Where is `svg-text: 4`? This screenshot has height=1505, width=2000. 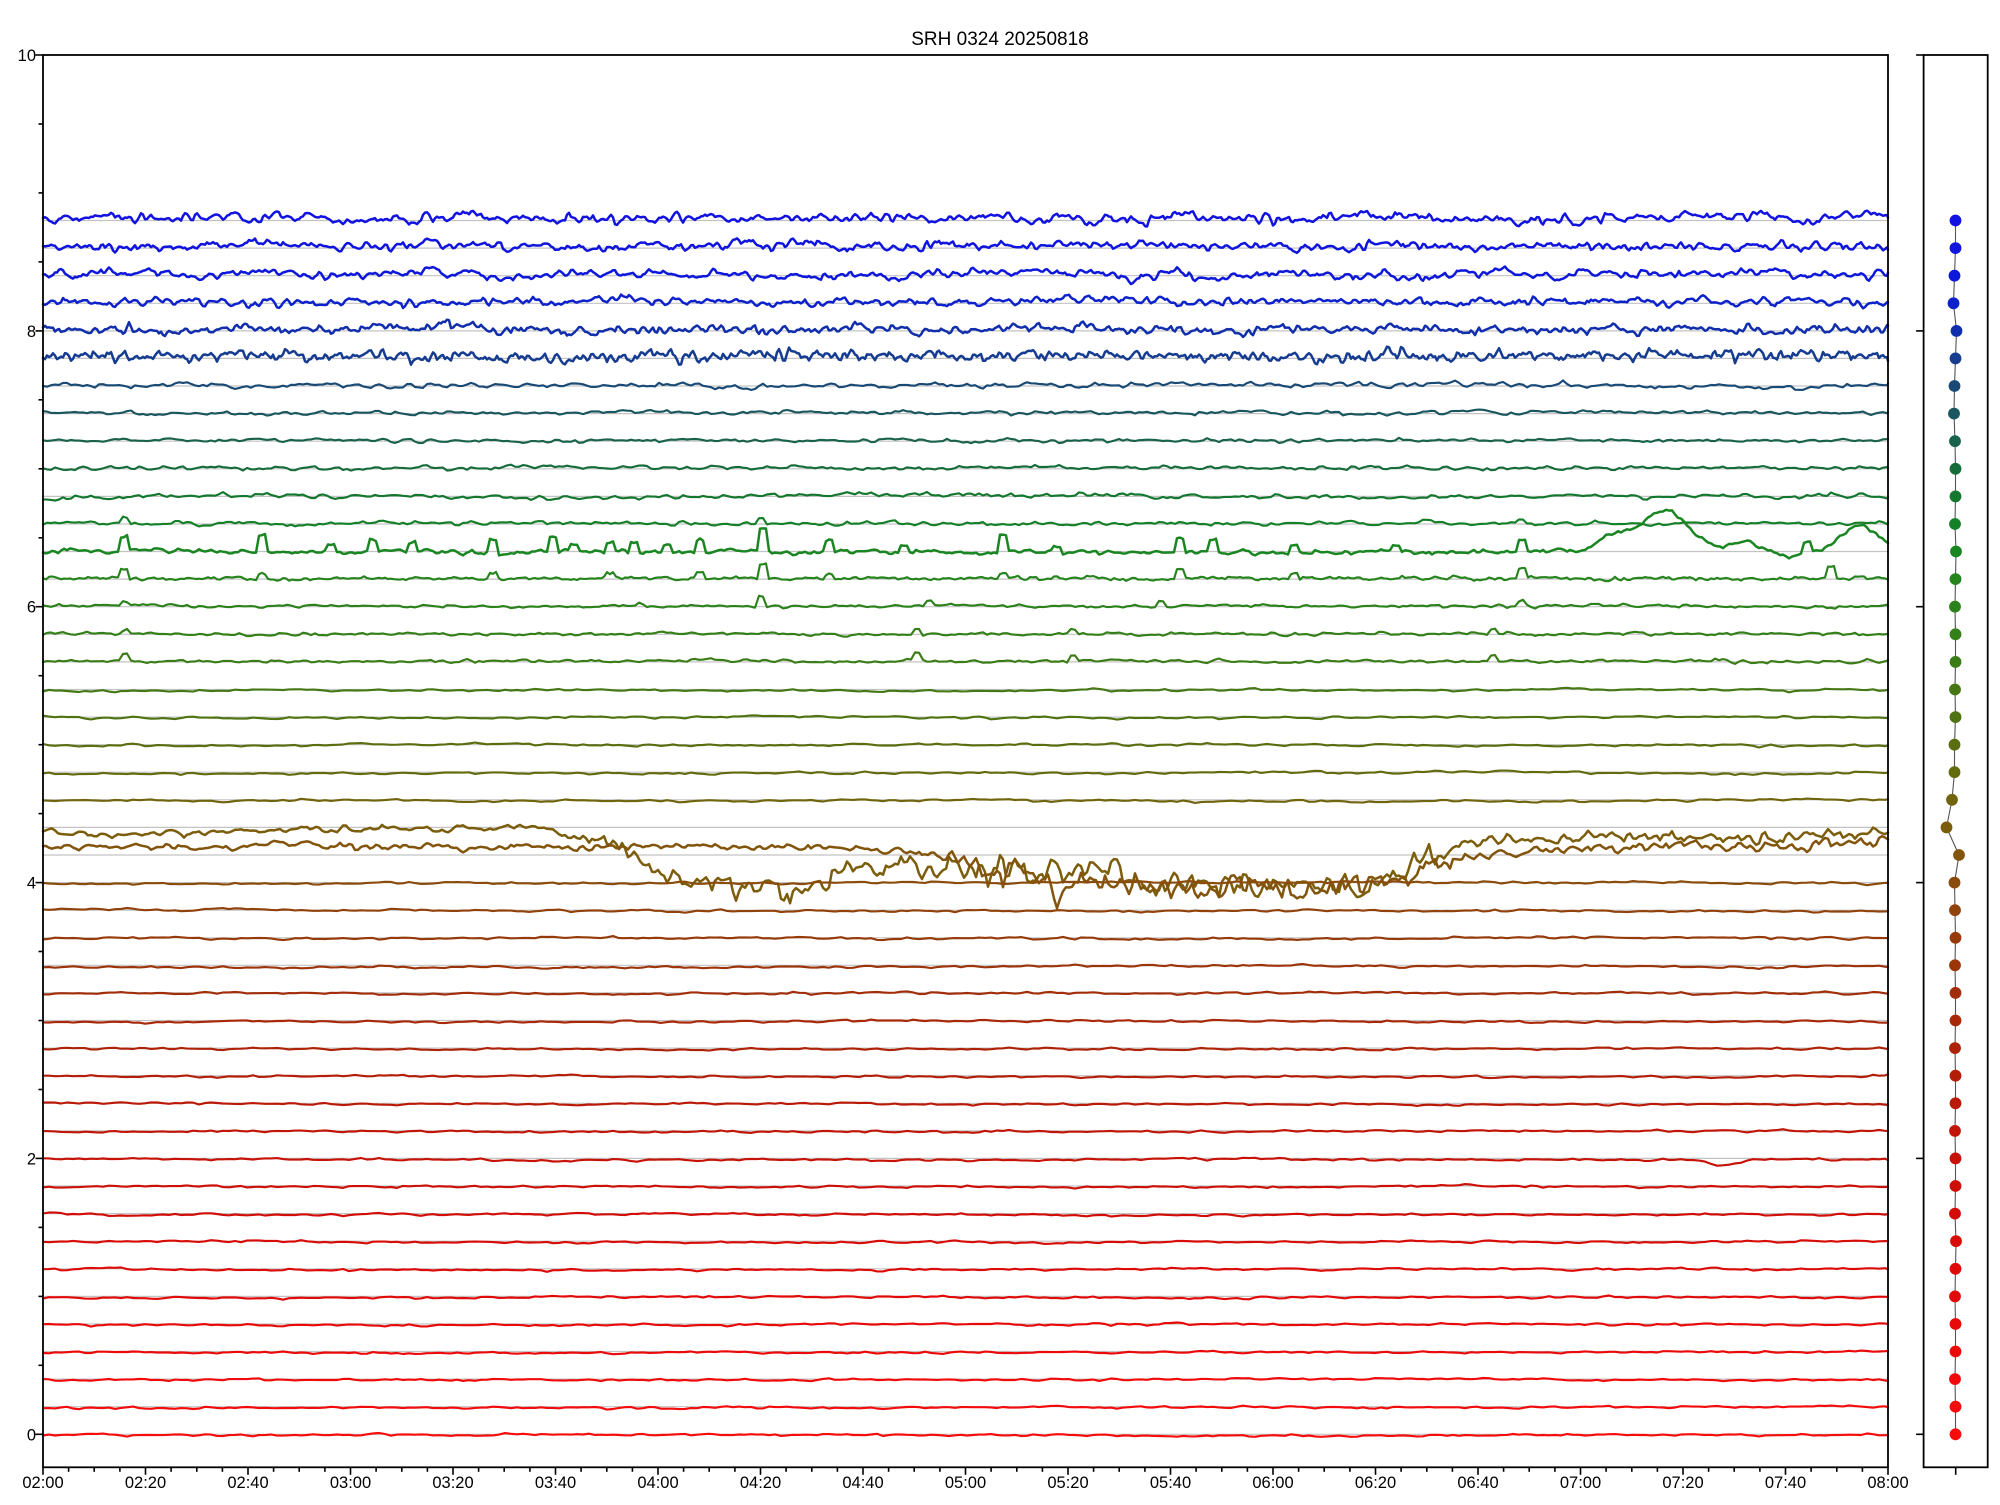 svg-text: 4 is located at coordinates (31, 884).